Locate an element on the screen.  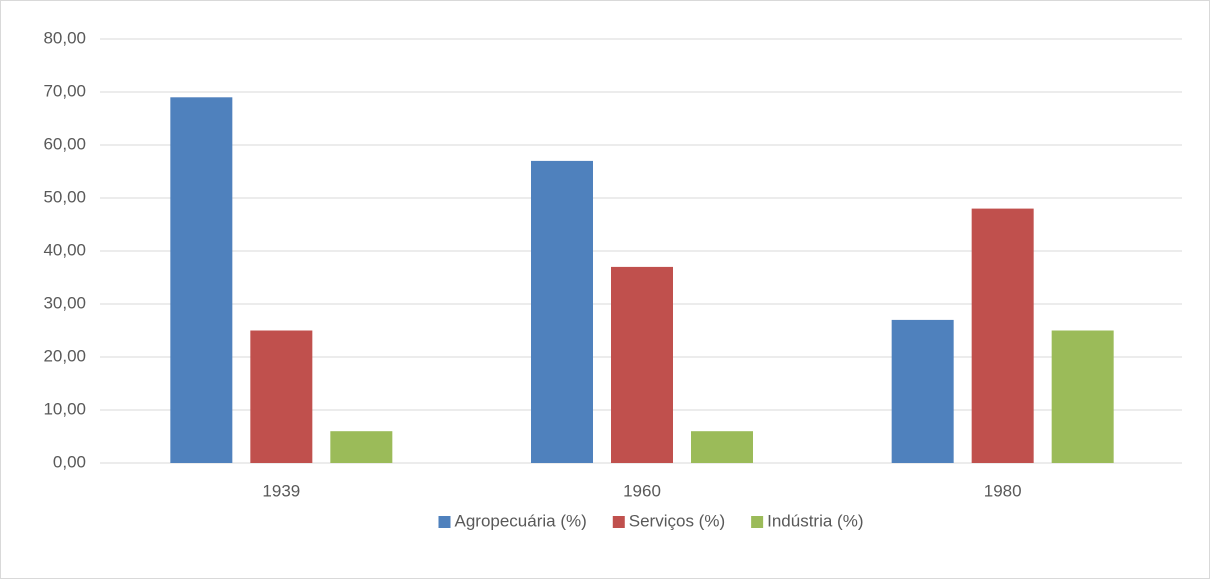
x-tick-label: 1939 is located at coordinates (281, 490).